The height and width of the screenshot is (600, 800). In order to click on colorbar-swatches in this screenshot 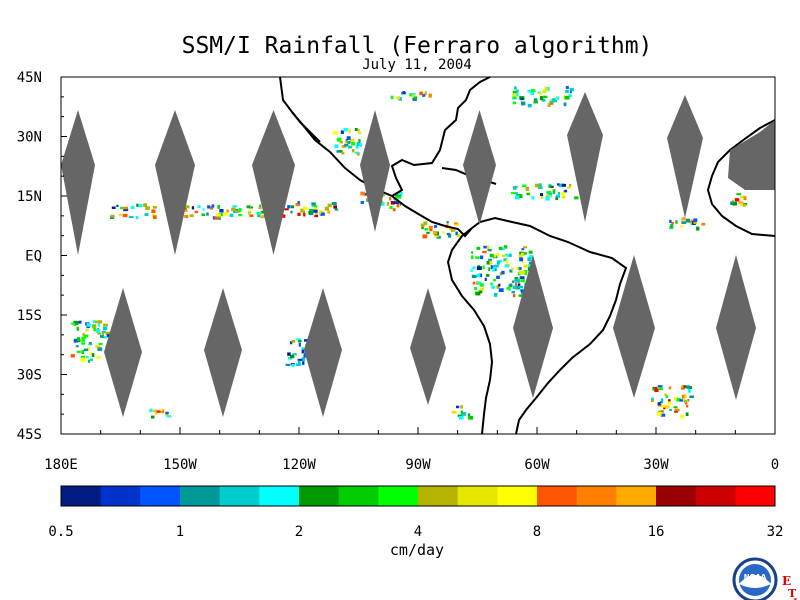, I will do `click(418, 496)`.